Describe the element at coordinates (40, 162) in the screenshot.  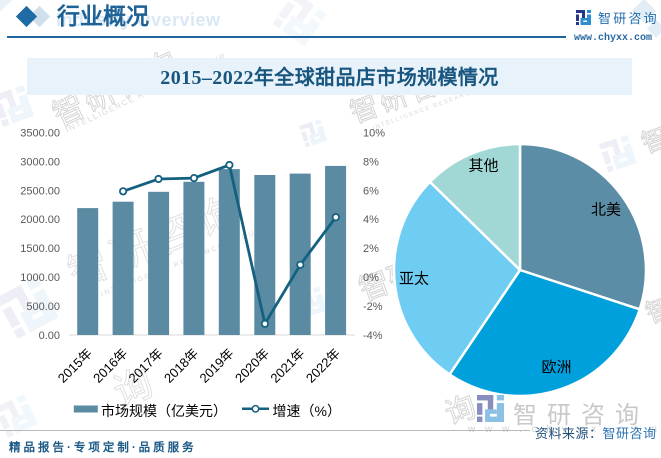
I see `svg-text: 3000.00` at that location.